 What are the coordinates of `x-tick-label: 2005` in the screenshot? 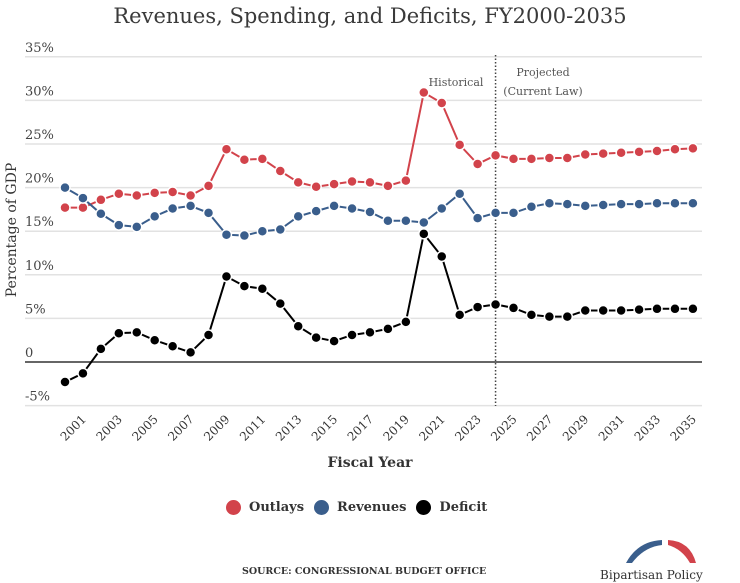 It's located at (144, 427).